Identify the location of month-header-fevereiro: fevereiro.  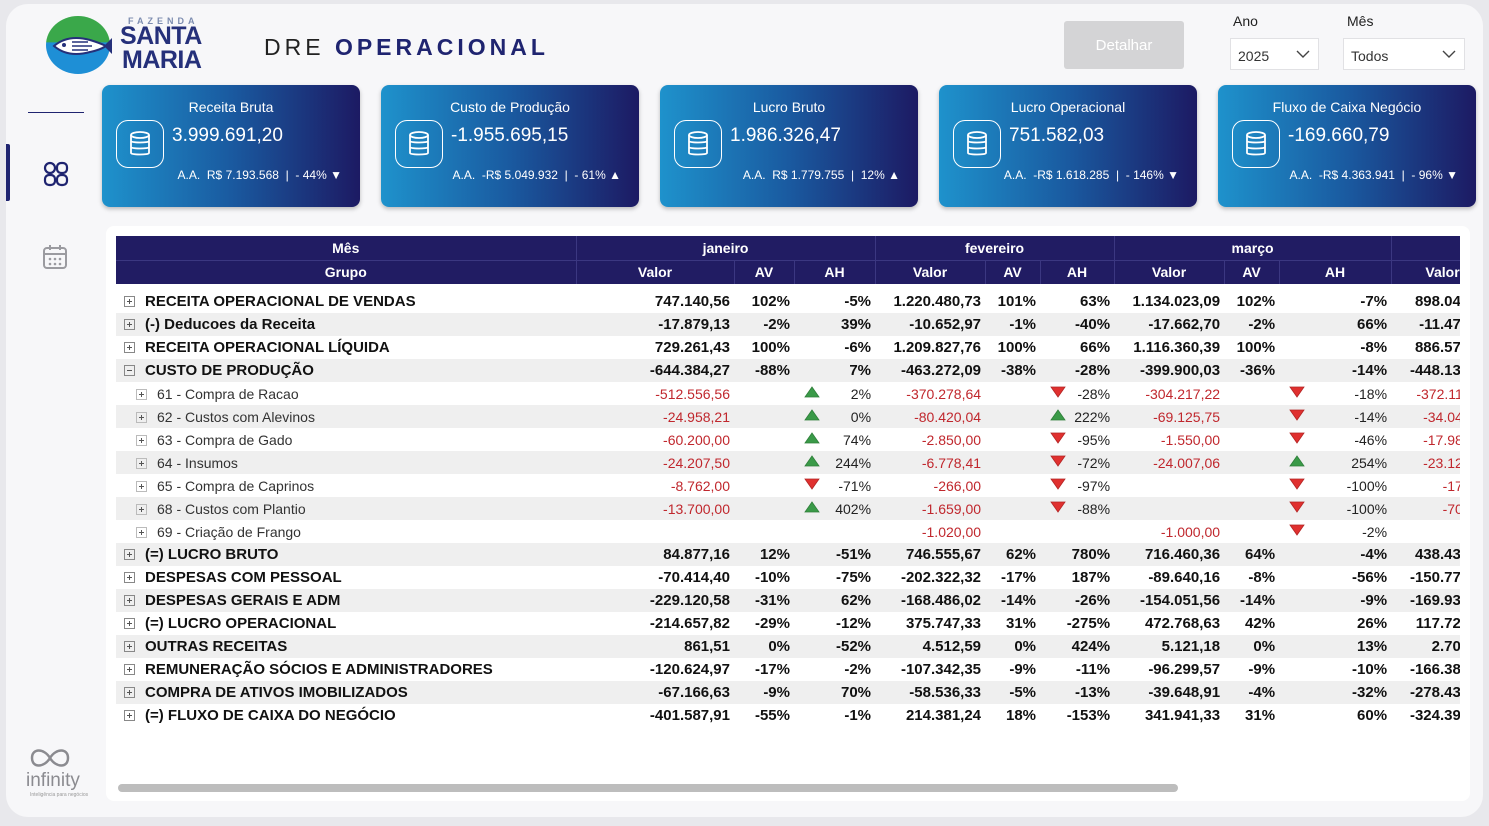
(995, 248).